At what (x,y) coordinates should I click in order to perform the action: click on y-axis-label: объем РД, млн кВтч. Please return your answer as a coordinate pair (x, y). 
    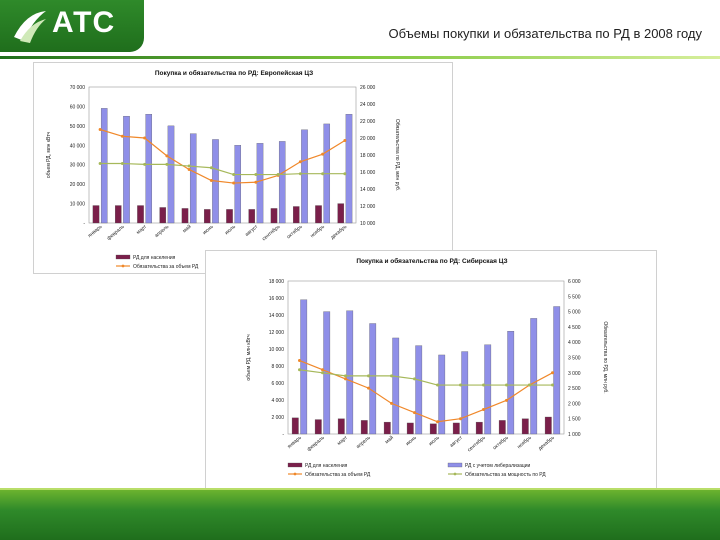
    Looking at the image, I should click on (249, 357).